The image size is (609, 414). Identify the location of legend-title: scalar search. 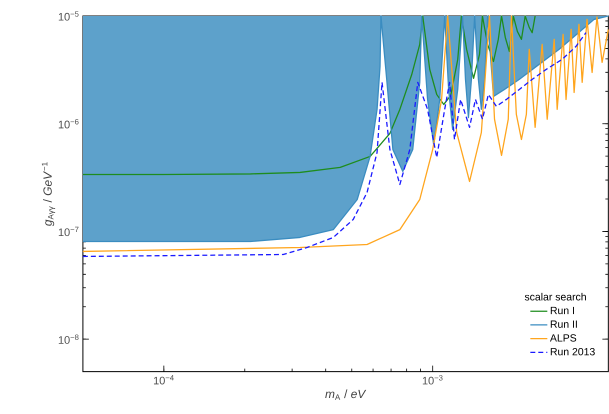
(555, 297).